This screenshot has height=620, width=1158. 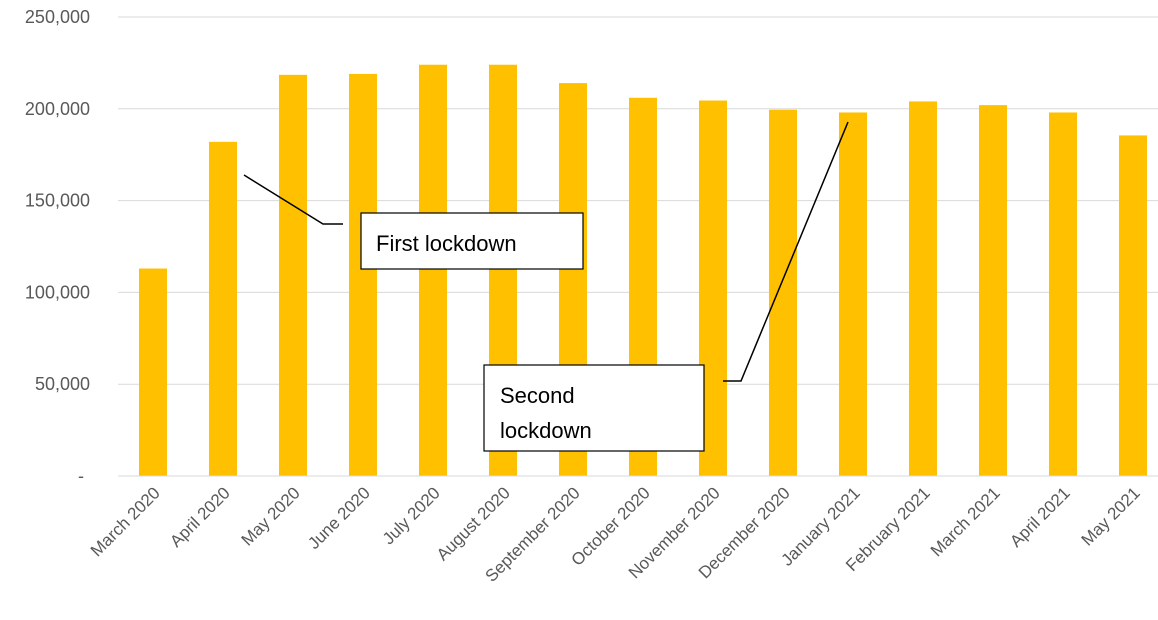 I want to click on annotation-first-lockdown: First lockdown, so click(x=413, y=222).